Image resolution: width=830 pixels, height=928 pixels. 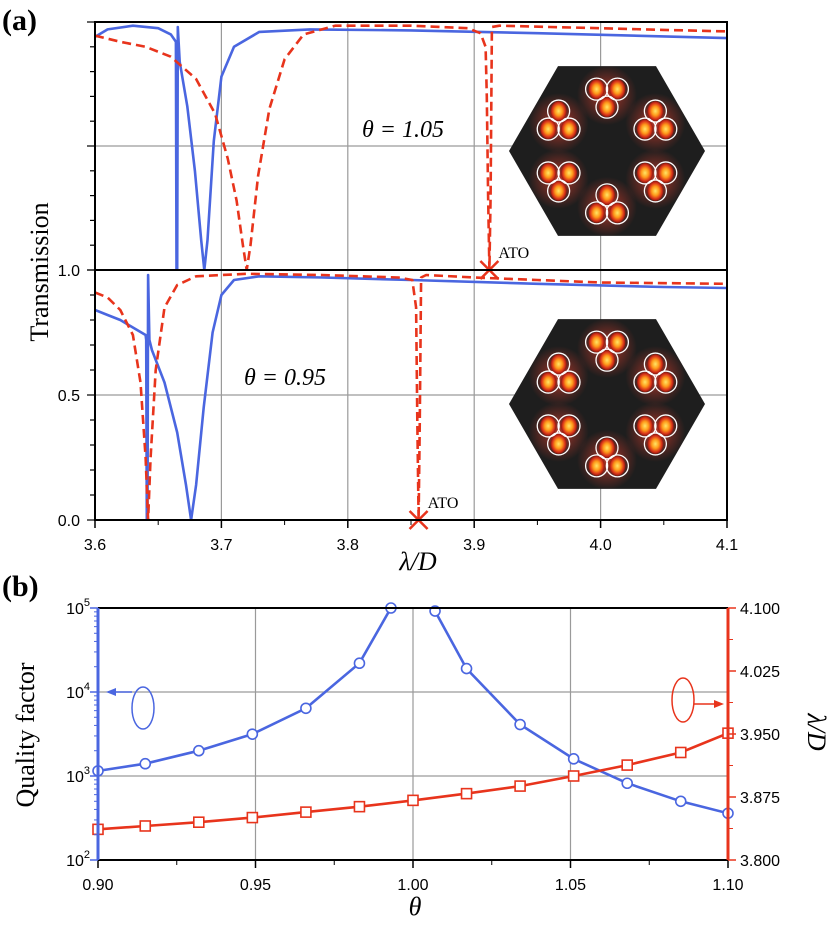 I want to click on q-indicator-arrowhead, so click(x=111, y=692).